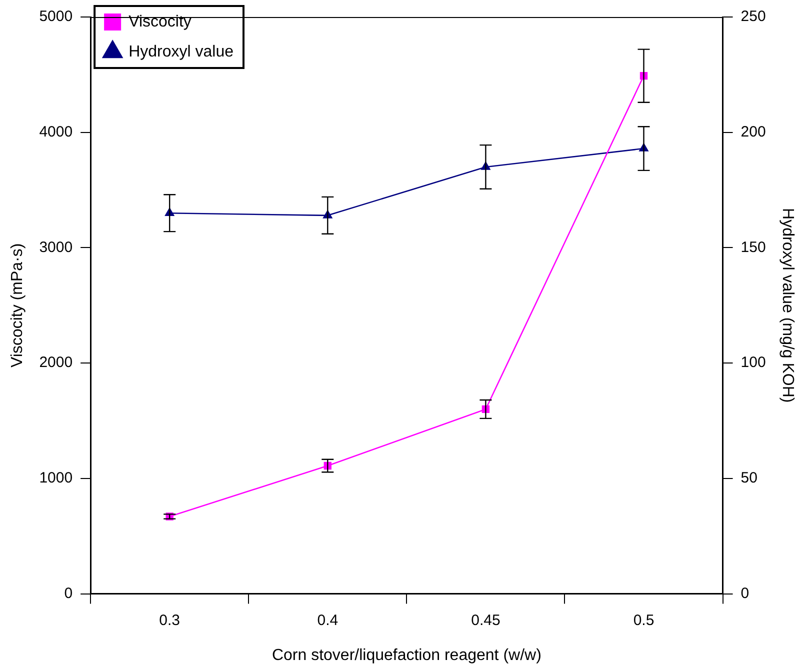 The height and width of the screenshot is (671, 809). What do you see at coordinates (56, 17) in the screenshot?
I see `y-tick-label: 5000` at bounding box center [56, 17].